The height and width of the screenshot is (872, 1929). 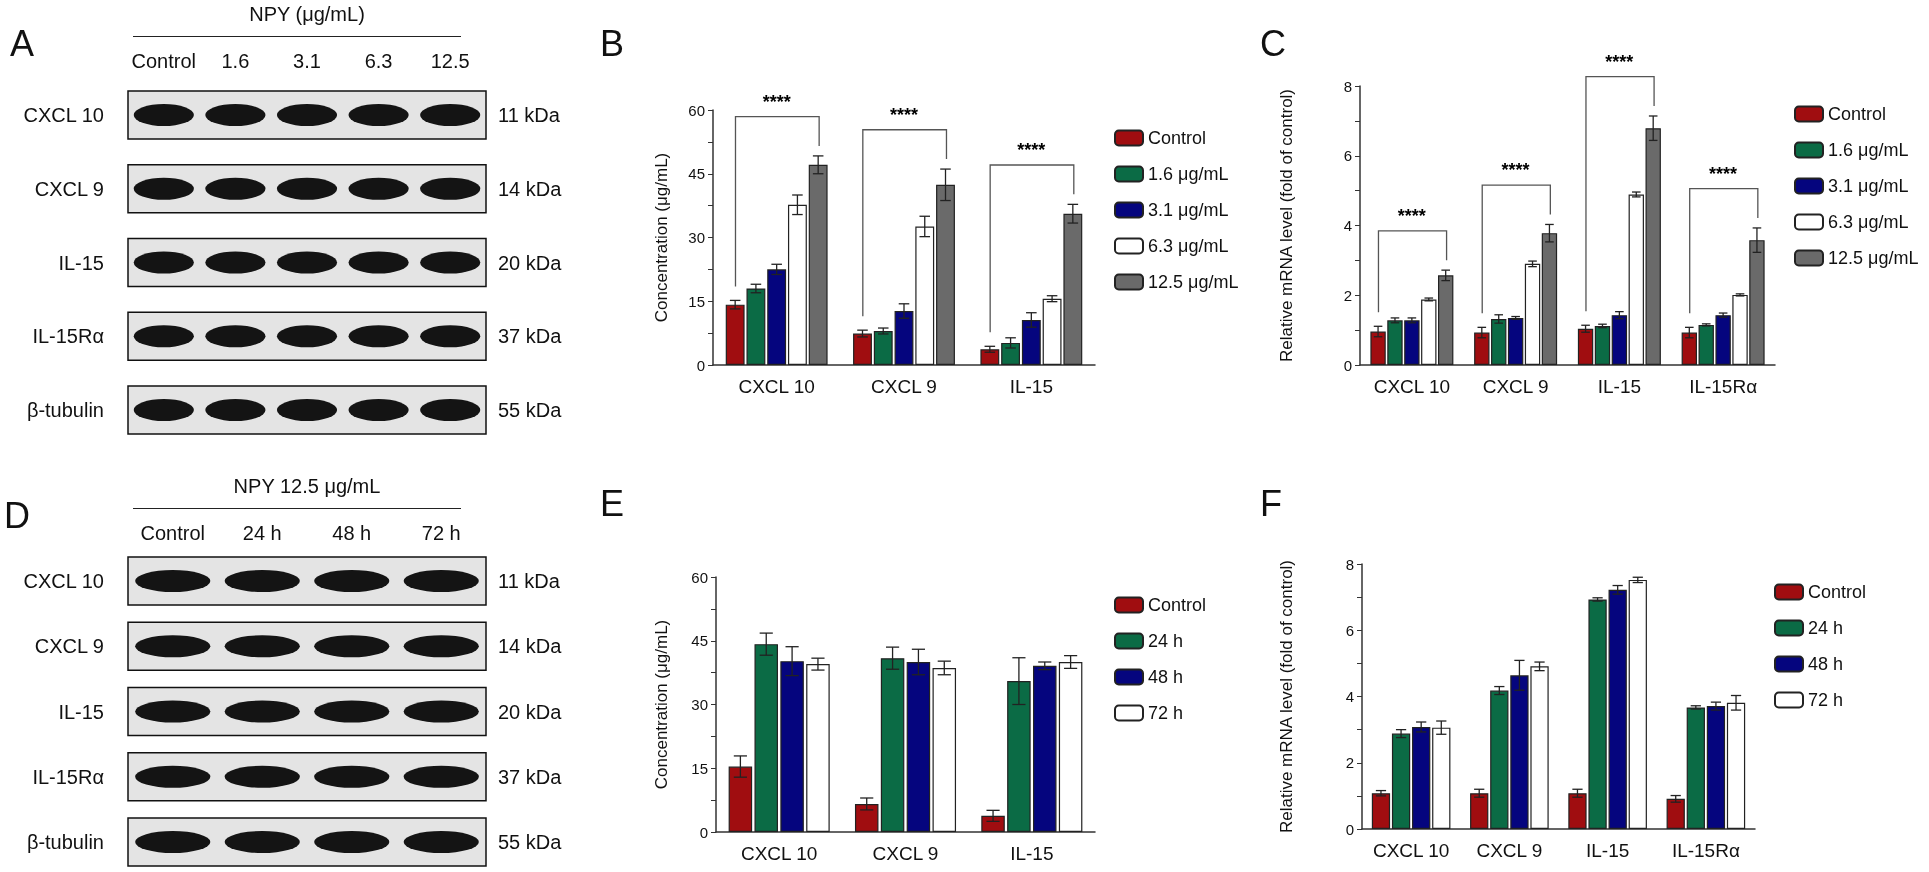 I want to click on category-label: 1.6, so click(x=235, y=61).